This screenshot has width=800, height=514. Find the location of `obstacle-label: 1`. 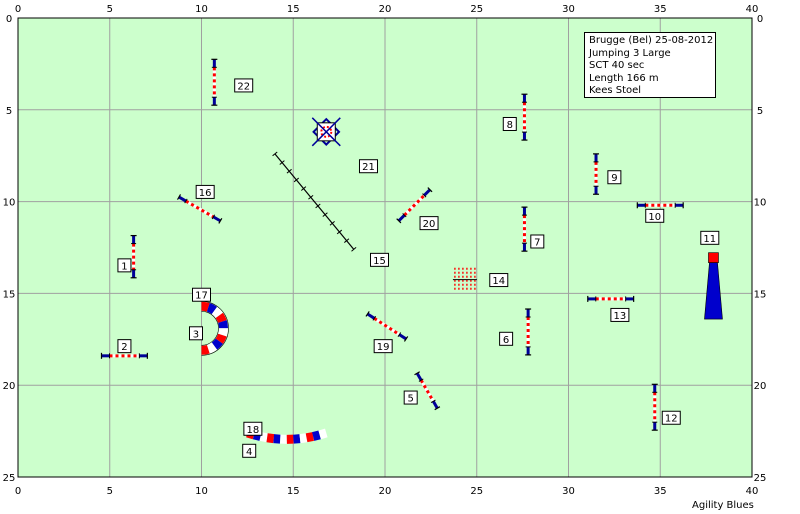

obstacle-label: 1 is located at coordinates (124, 265).